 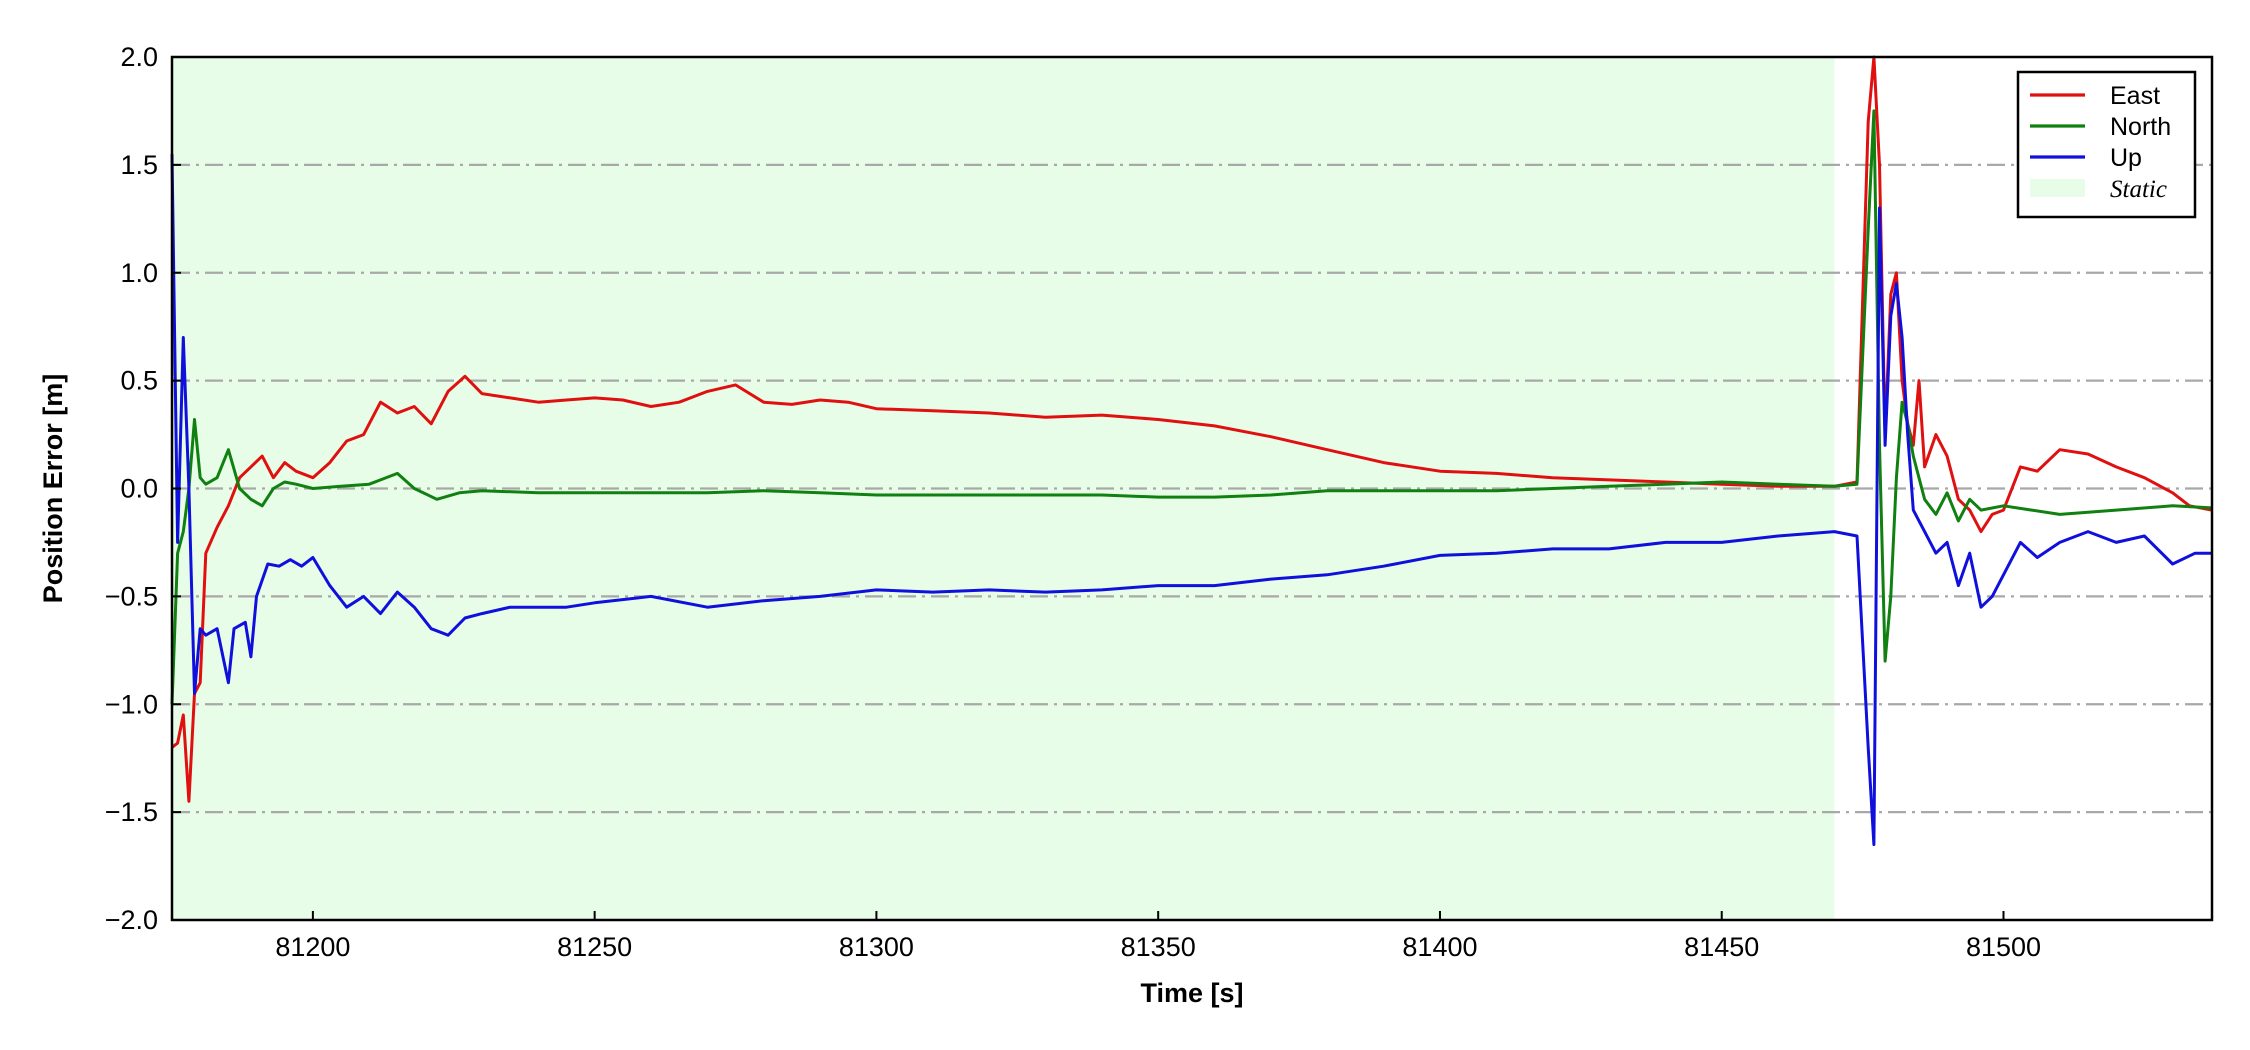 What do you see at coordinates (2138, 189) in the screenshot?
I see `legend-label-static: Static` at bounding box center [2138, 189].